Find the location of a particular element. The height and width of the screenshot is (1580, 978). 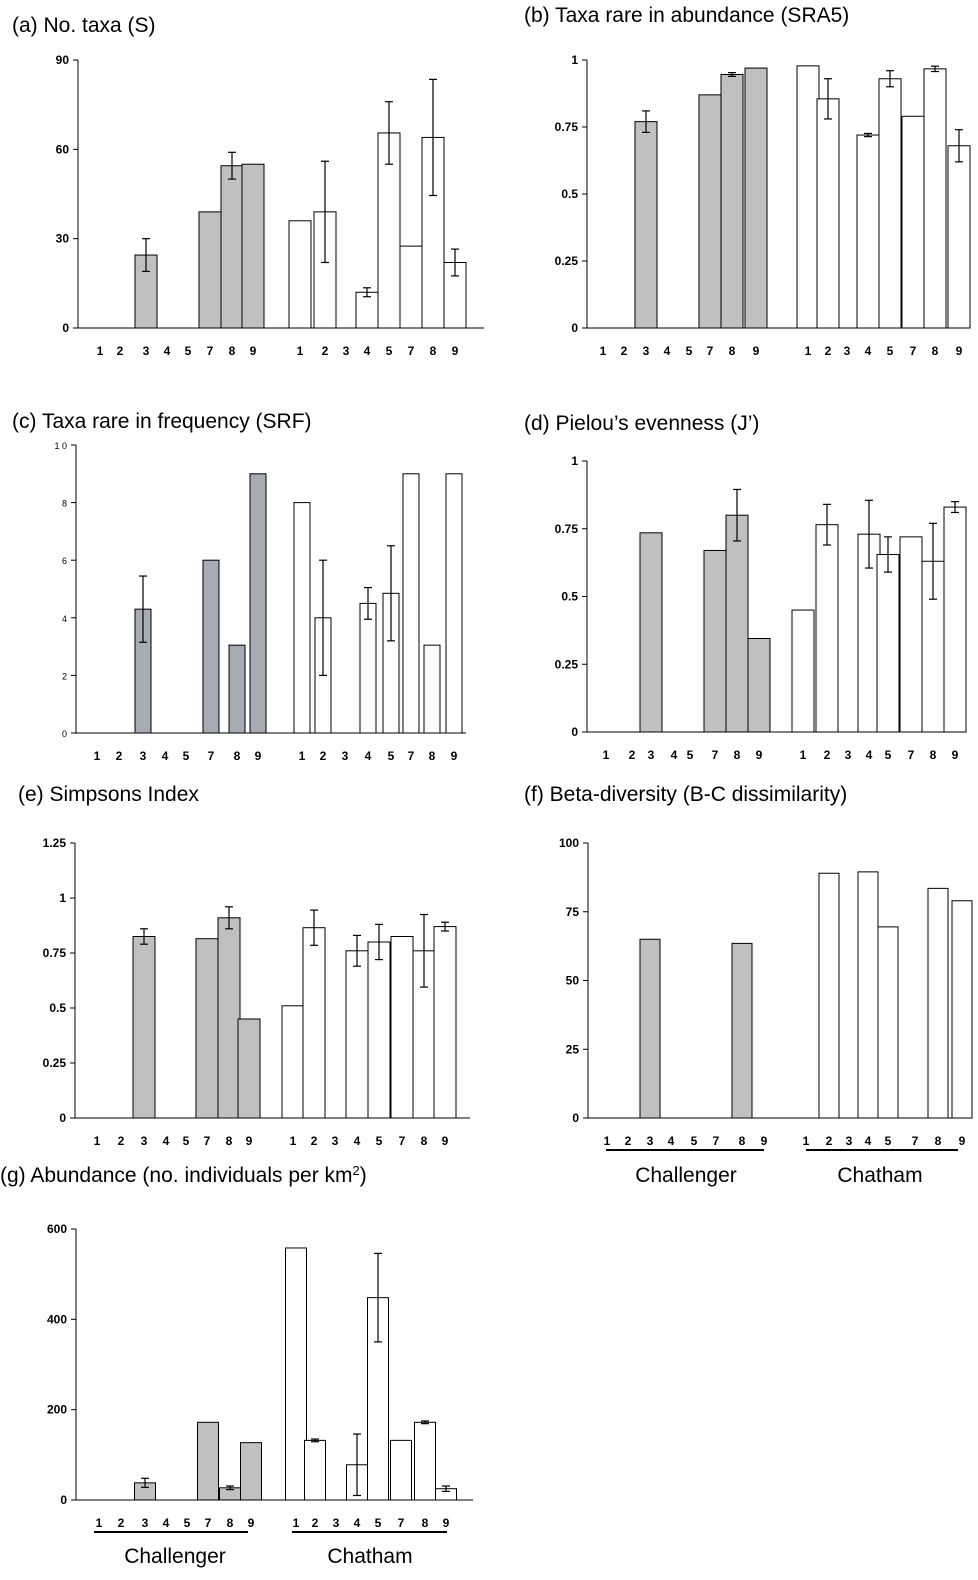

y-tick-label: 0.5 is located at coordinates (569, 597).